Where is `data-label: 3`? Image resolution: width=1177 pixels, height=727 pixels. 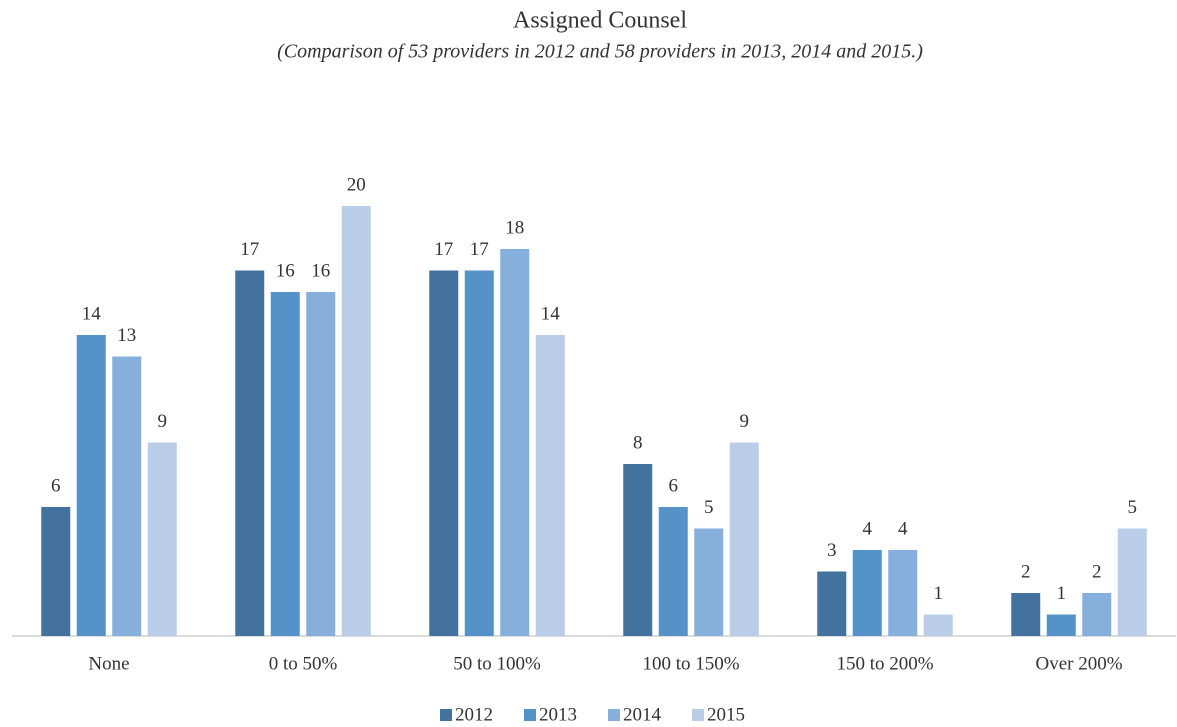 data-label: 3 is located at coordinates (832, 550).